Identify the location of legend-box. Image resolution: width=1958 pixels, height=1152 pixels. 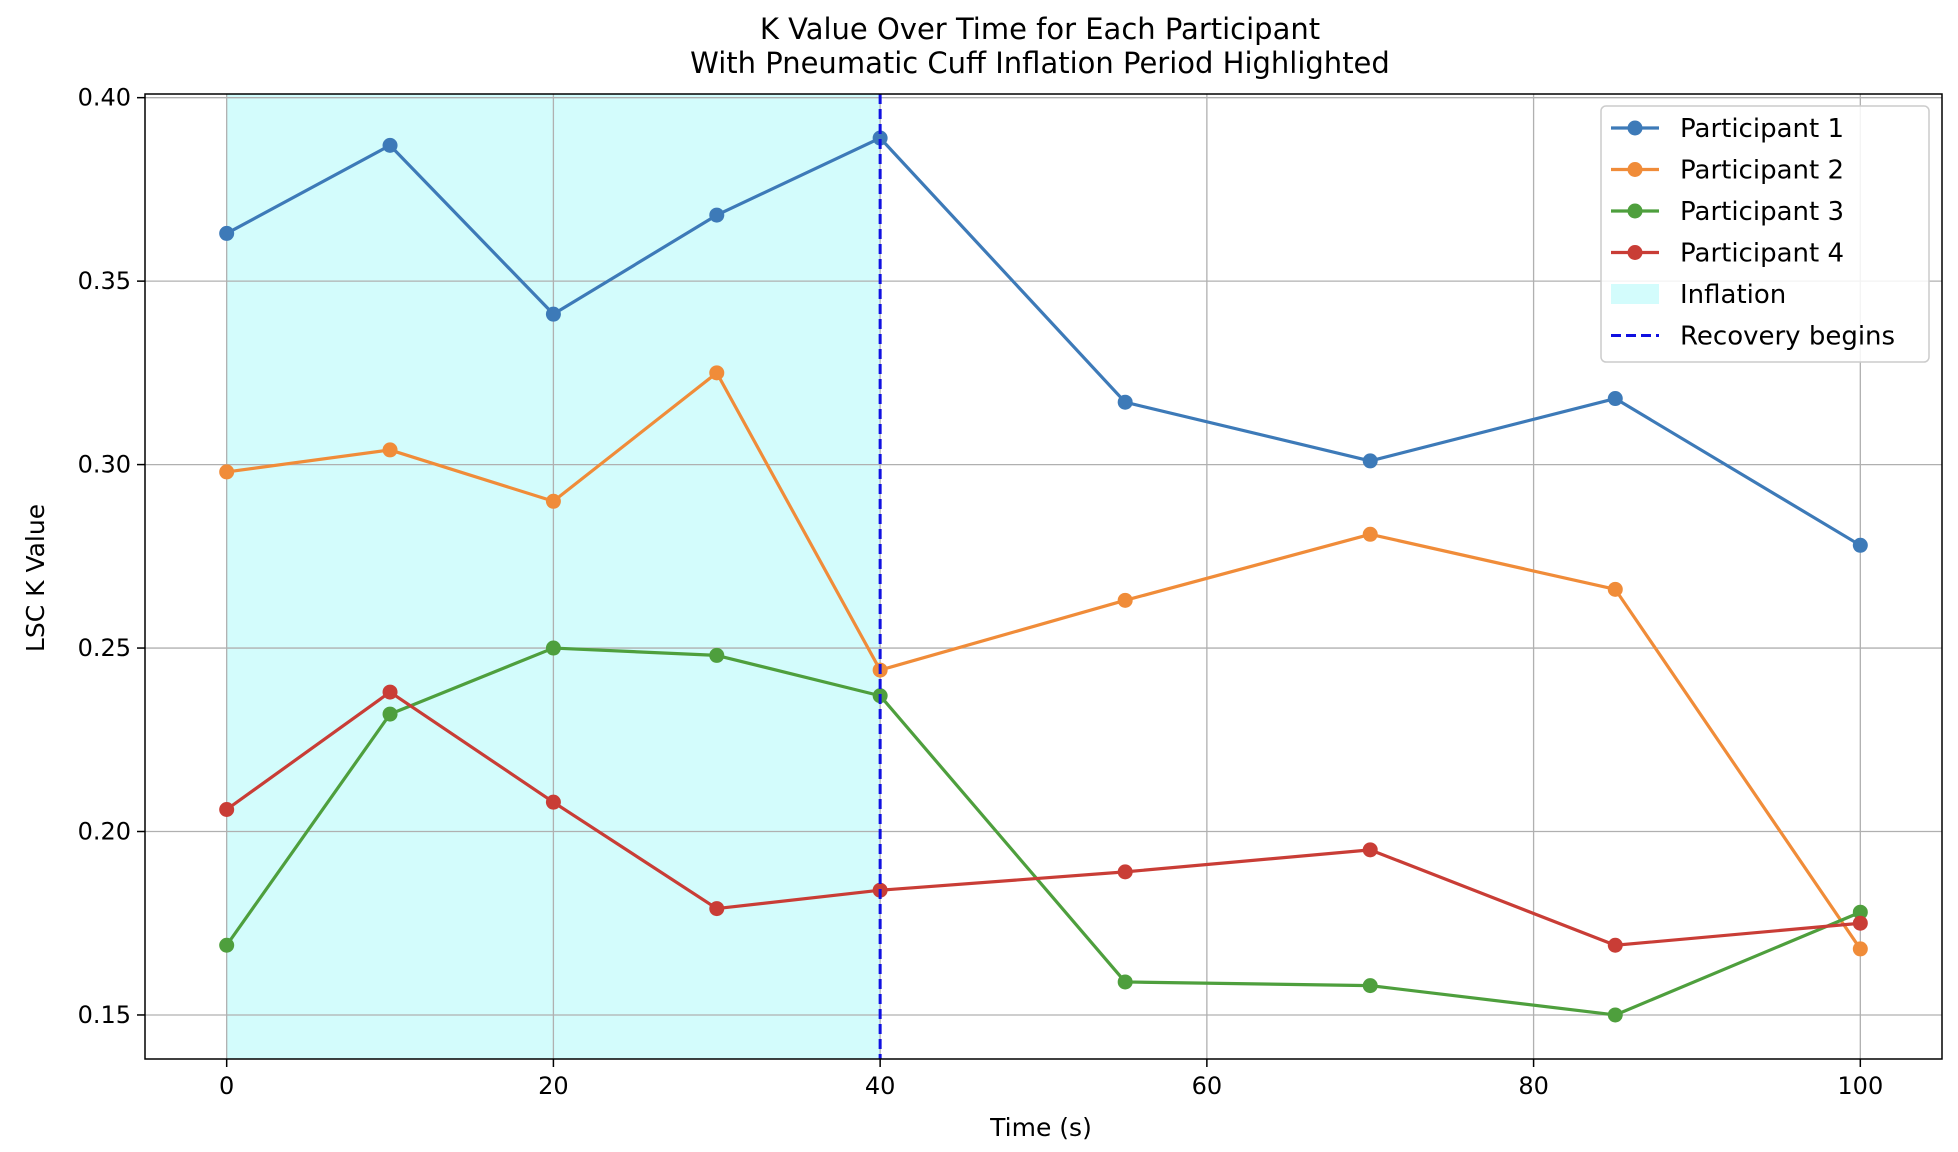
(1765, 234).